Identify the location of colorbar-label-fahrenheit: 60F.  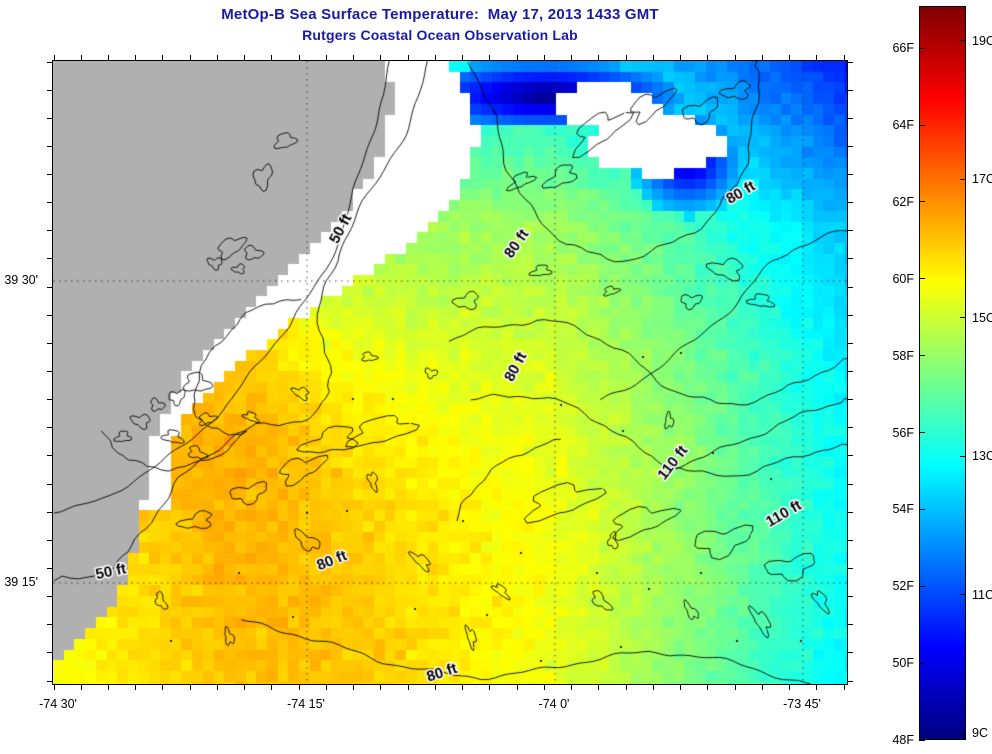
(903, 278).